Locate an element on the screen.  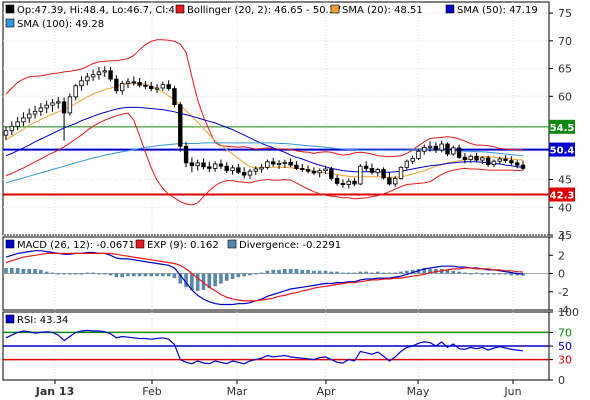
rsi-tick-label: 100 is located at coordinates (568, 312).